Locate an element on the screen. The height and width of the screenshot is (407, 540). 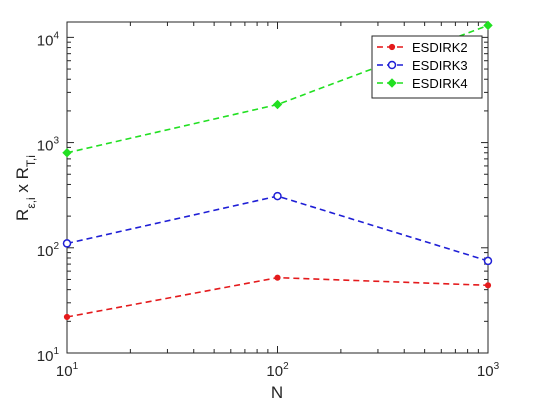
y-tick-label: 10³ is located at coordinates (48, 145).